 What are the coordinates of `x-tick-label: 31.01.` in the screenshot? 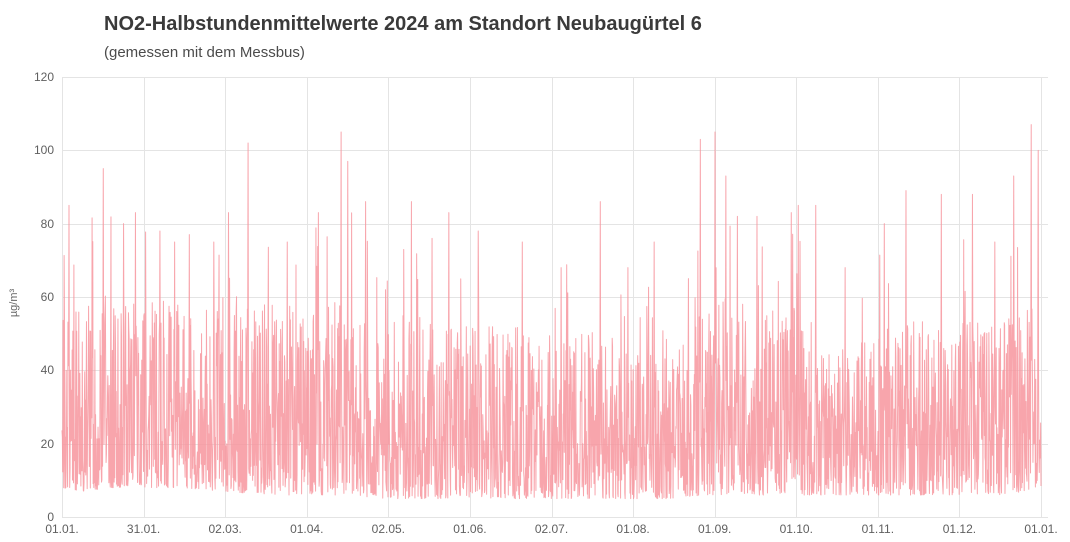 It's located at (143, 529).